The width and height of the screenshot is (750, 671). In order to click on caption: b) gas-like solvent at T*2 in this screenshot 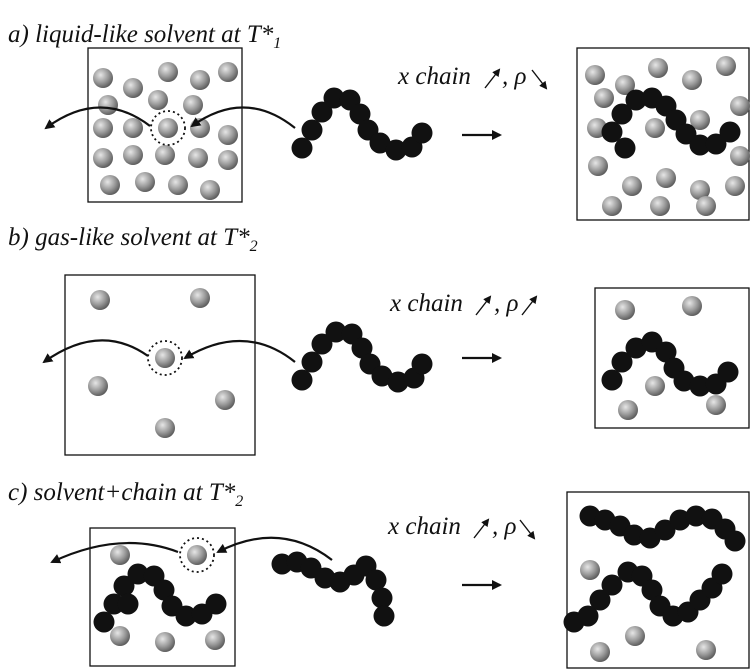, I will do `click(133, 239)`.